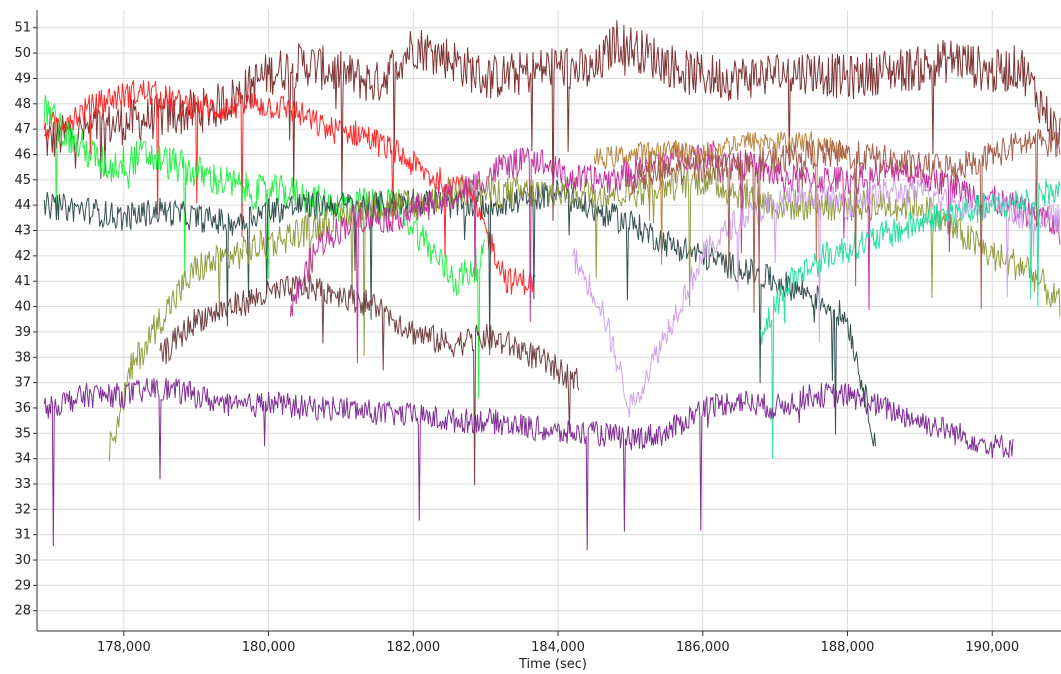 The image size is (1061, 674). I want to click on x-tick-label: 180,000, so click(269, 647).